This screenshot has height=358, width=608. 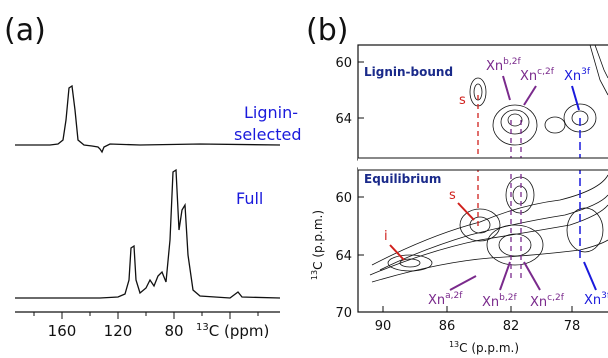 I want to click on axis-break, so click(x=483, y=164).